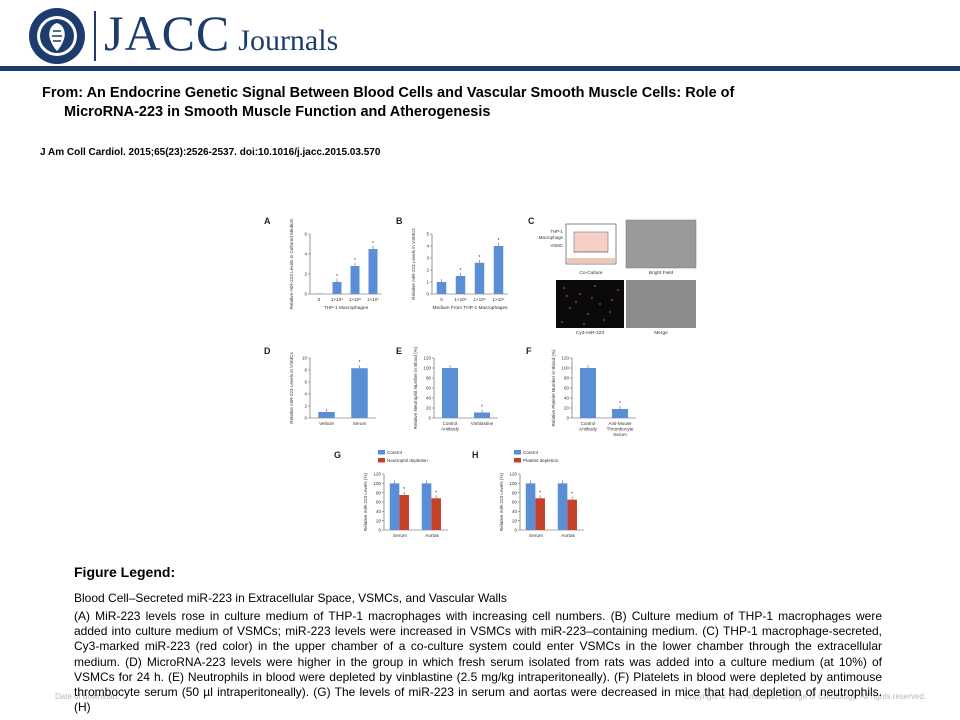 This screenshot has width=960, height=720. Describe the element at coordinates (167, 33) in the screenshot. I see `brand-name: JACC` at that location.